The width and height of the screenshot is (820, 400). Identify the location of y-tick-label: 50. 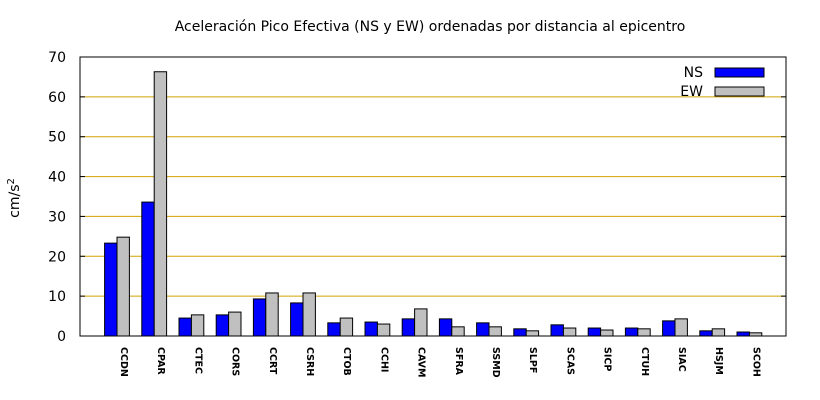
(57, 138).